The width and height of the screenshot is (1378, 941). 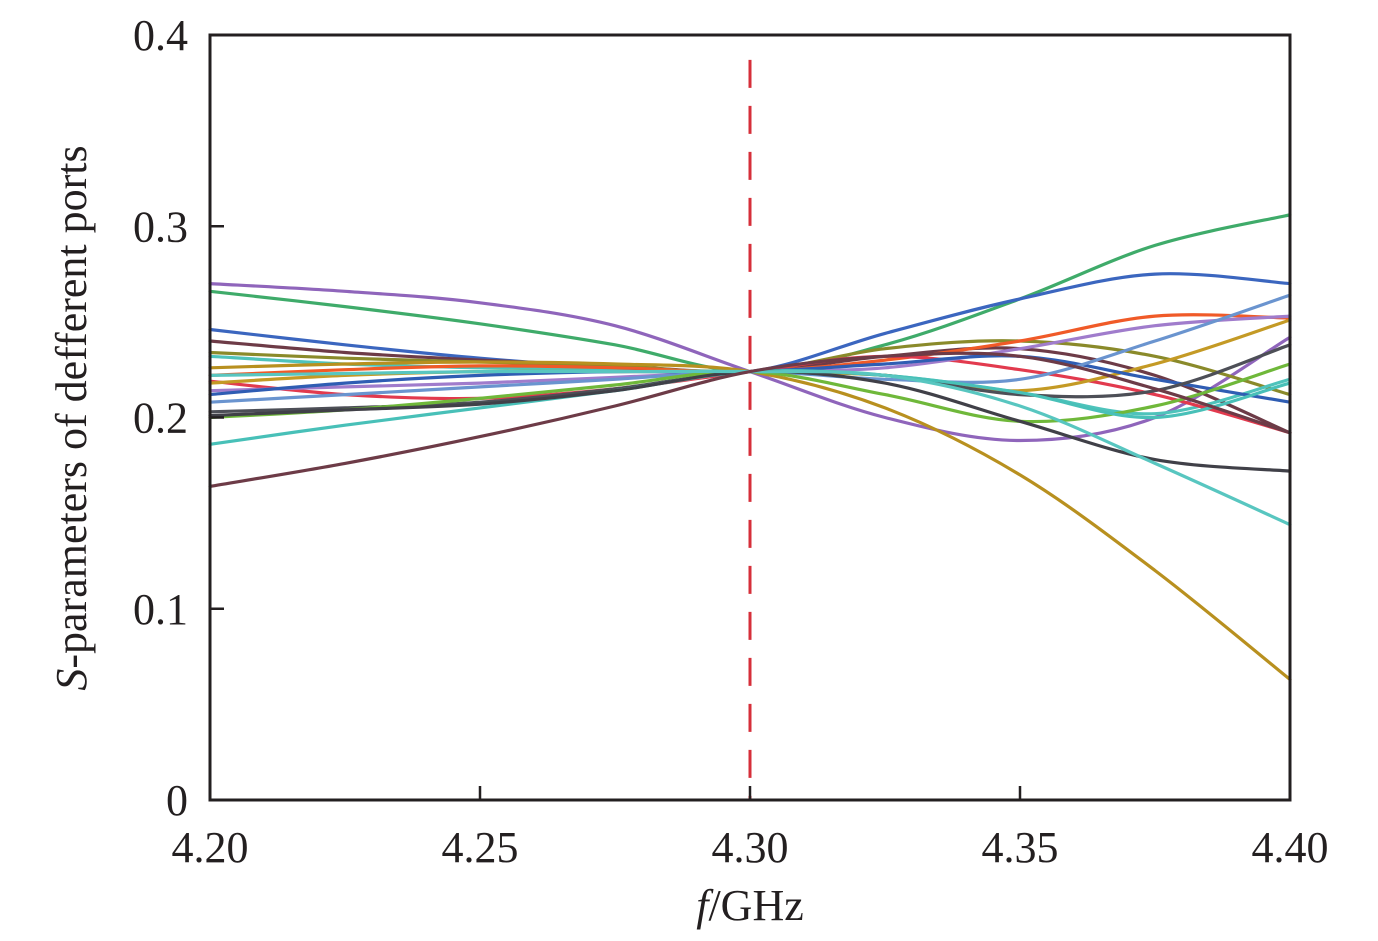 What do you see at coordinates (755, 905) in the screenshot?
I see `x-axis-title-rest: /GHz` at bounding box center [755, 905].